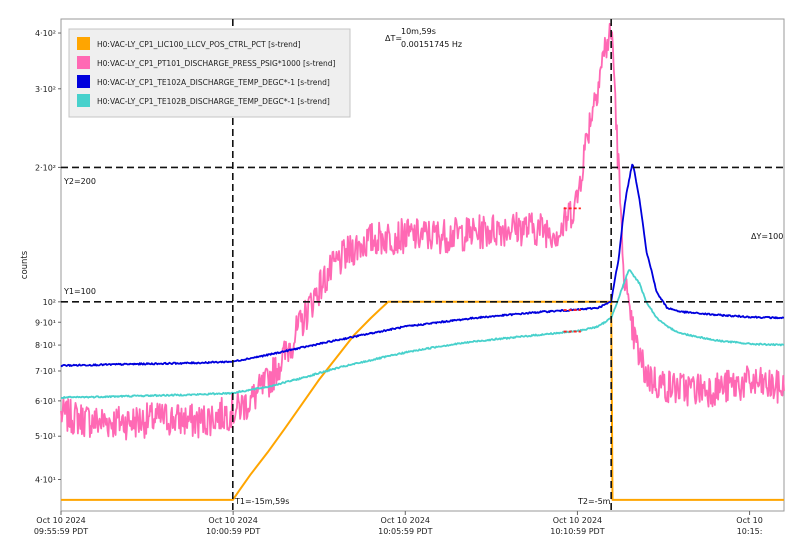  What do you see at coordinates (405, 531) in the screenshot?
I see `x-tick-time-2: 10:05:59 PDT` at bounding box center [405, 531].